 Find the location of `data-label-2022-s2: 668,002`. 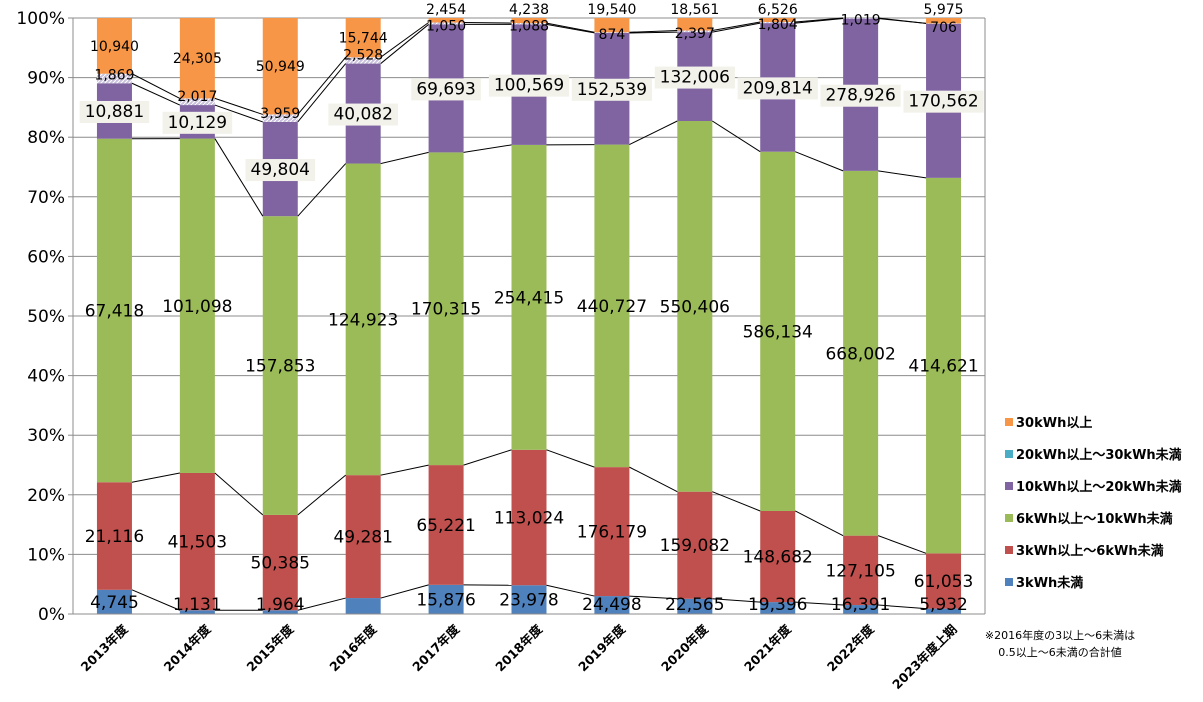

data-label-2022-s2: 668,002 is located at coordinates (860, 354).